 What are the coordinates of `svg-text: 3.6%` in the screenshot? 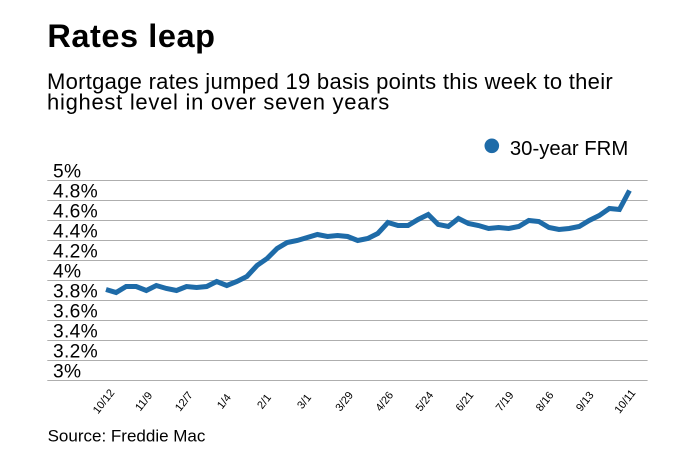 It's located at (75, 312).